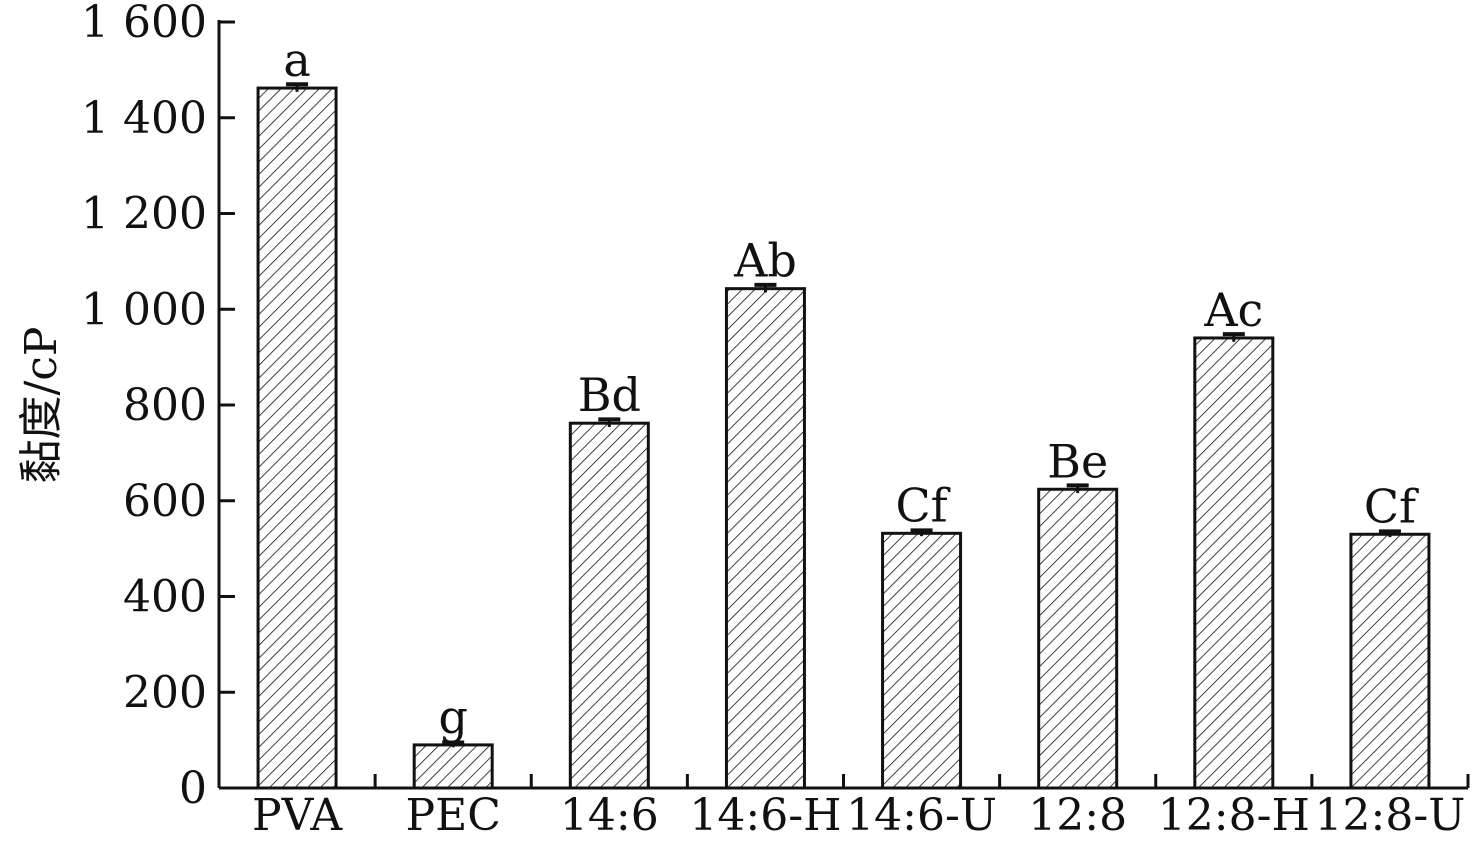 This screenshot has width=1479, height=843. Describe the element at coordinates (453, 766) in the screenshot. I see `bar-pec` at that location.